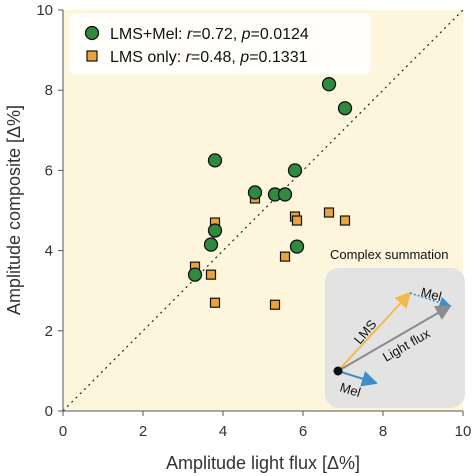 The width and height of the screenshot is (474, 476). Describe the element at coordinates (303, 431) in the screenshot. I see `x-tick-label: 6` at that location.